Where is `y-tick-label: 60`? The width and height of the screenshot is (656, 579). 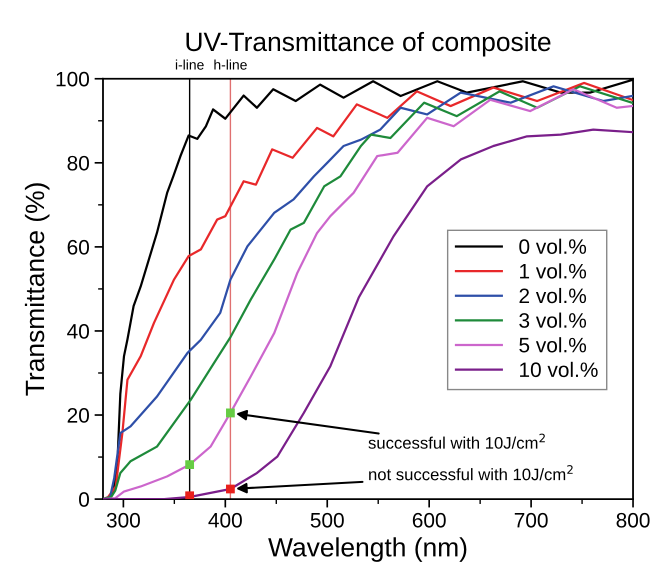 y-tick-label: 60 is located at coordinates (78, 247).